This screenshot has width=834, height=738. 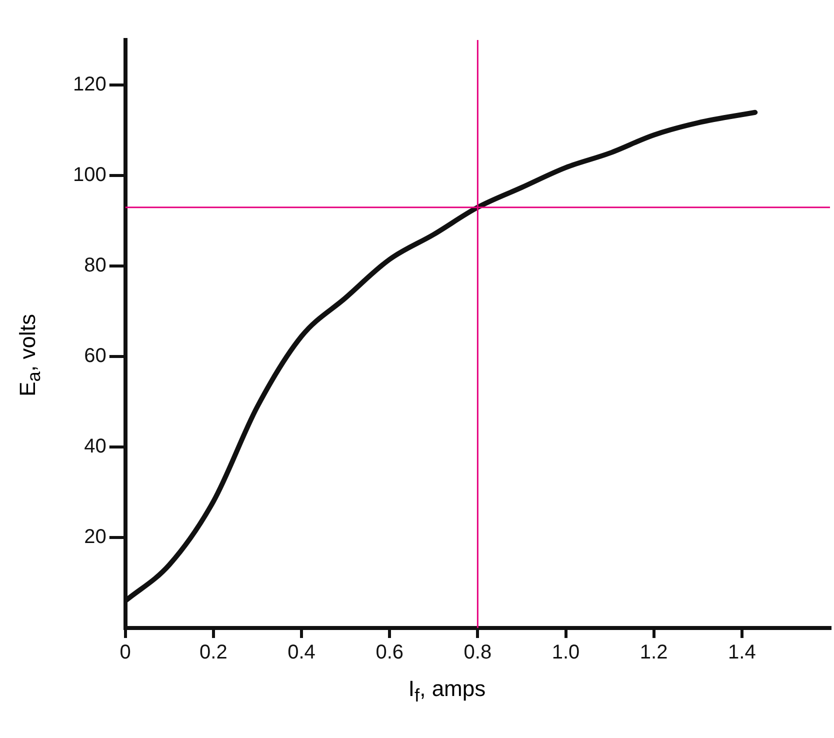 I want to click on x-axis-title: I$_{f}$, amps, so click(x=447, y=691).